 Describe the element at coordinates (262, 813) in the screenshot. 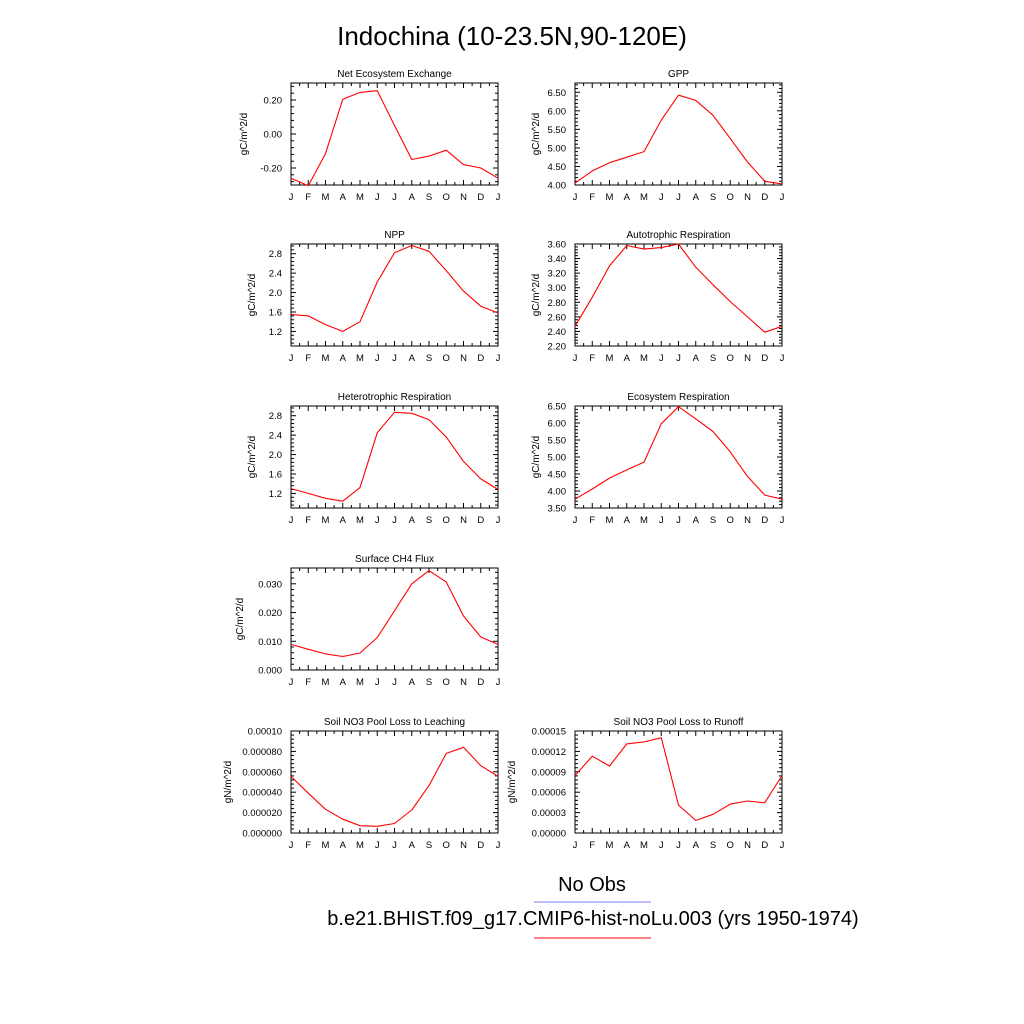

I see `y-tick-label: 0.000020` at that location.